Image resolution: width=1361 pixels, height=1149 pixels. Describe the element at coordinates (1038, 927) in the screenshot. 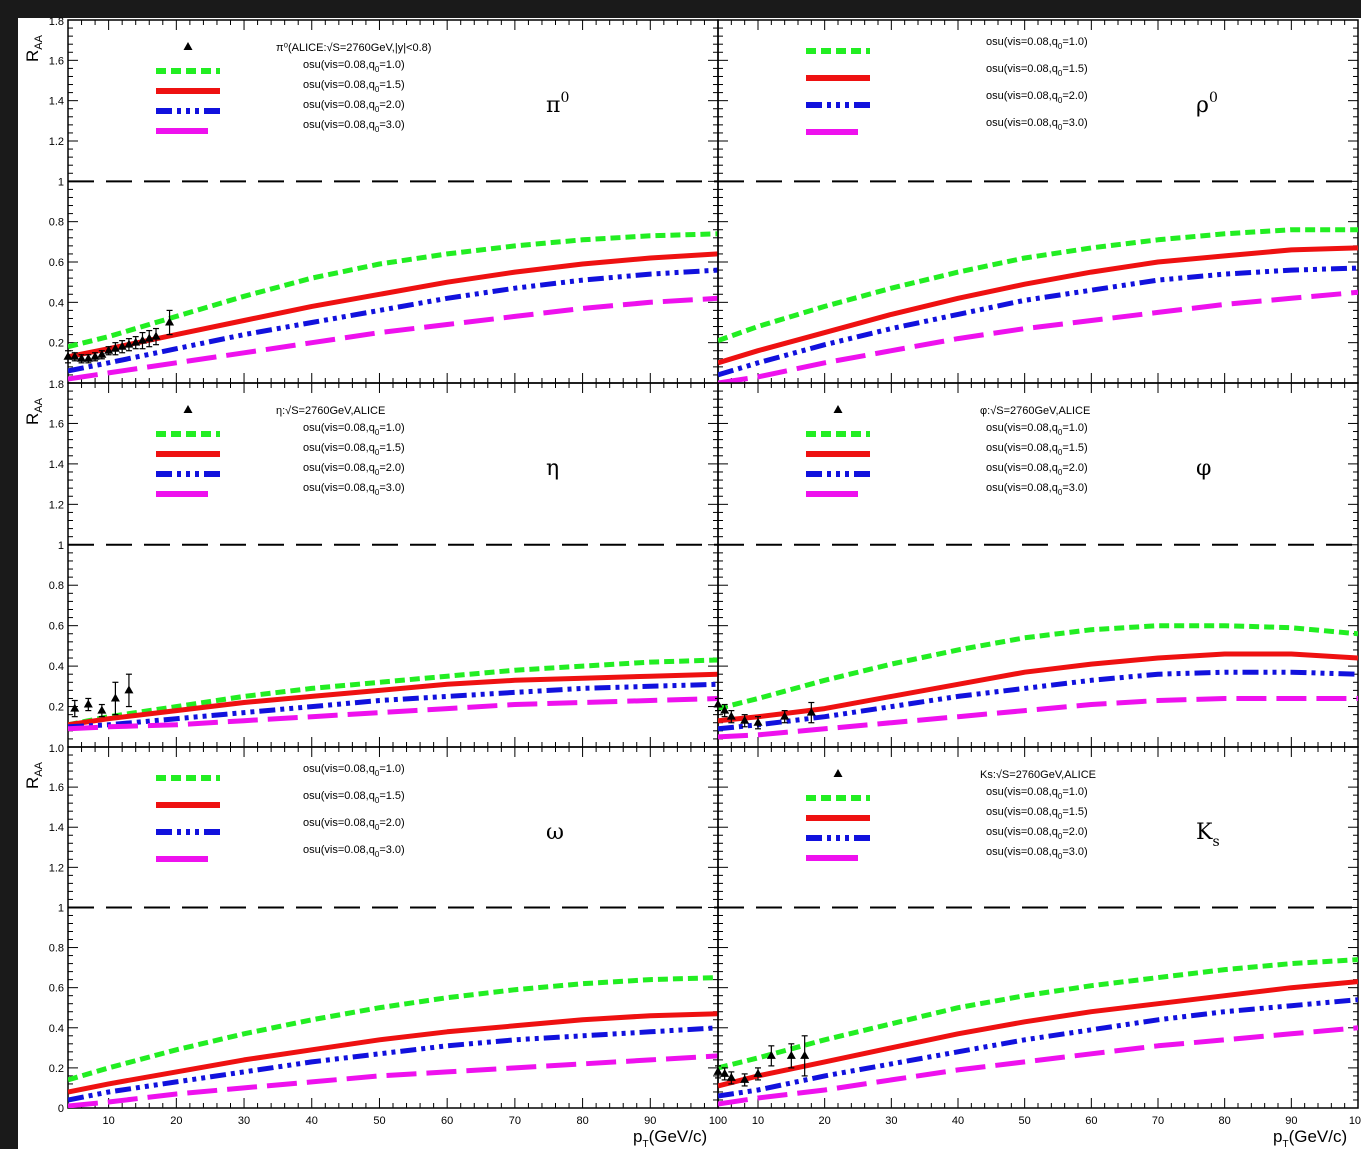

I see `panel-frame` at that location.